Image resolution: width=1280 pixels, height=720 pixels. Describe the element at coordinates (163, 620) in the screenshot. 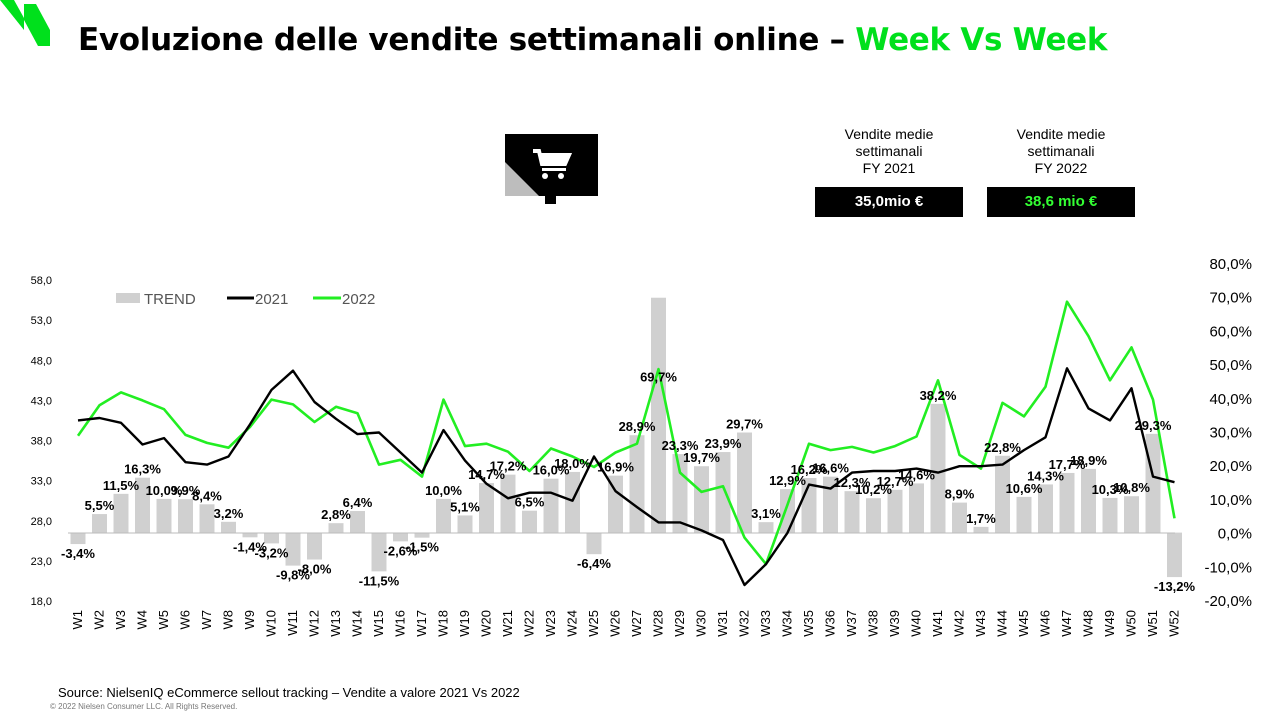

I see `x-tick-label: W5` at that location.